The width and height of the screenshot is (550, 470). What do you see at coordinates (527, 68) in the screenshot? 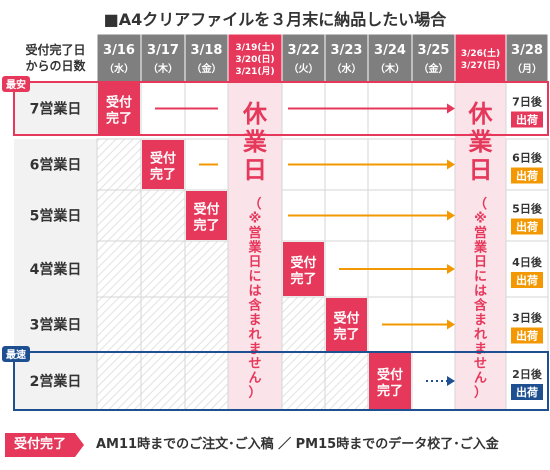
I see `weekday-text: （月）` at bounding box center [527, 68].